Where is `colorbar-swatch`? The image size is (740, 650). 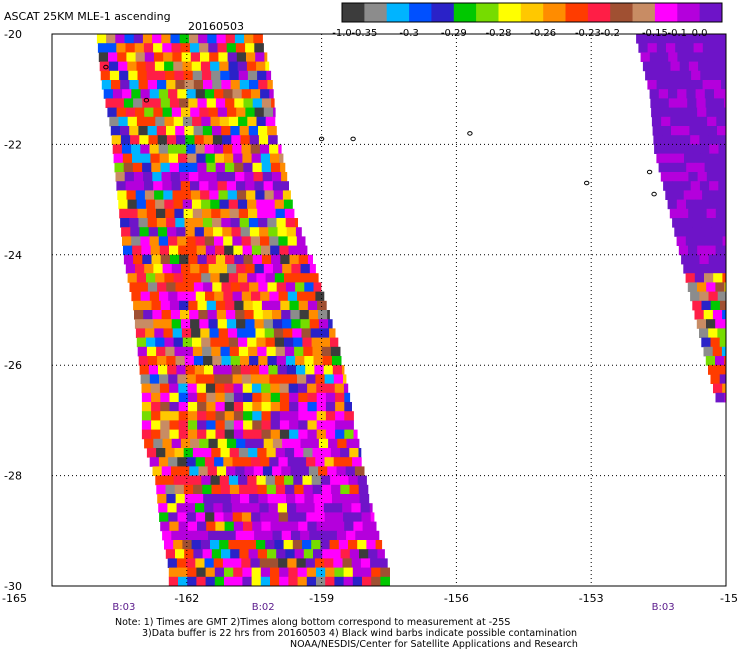
colorbar-swatch is located at coordinates (599, 12).